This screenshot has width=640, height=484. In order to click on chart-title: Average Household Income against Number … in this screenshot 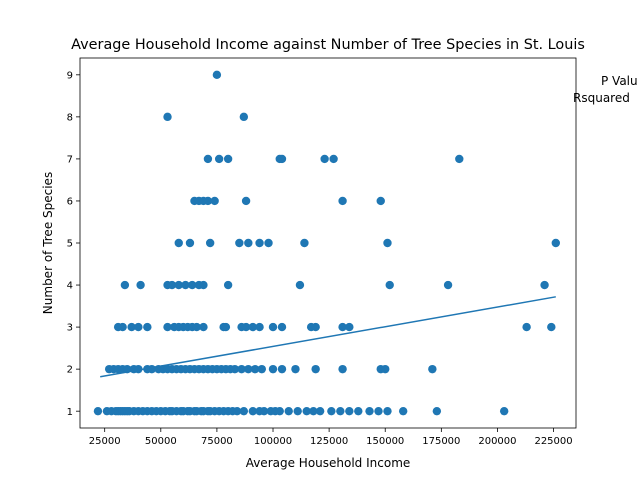, I will do `click(328, 45)`.